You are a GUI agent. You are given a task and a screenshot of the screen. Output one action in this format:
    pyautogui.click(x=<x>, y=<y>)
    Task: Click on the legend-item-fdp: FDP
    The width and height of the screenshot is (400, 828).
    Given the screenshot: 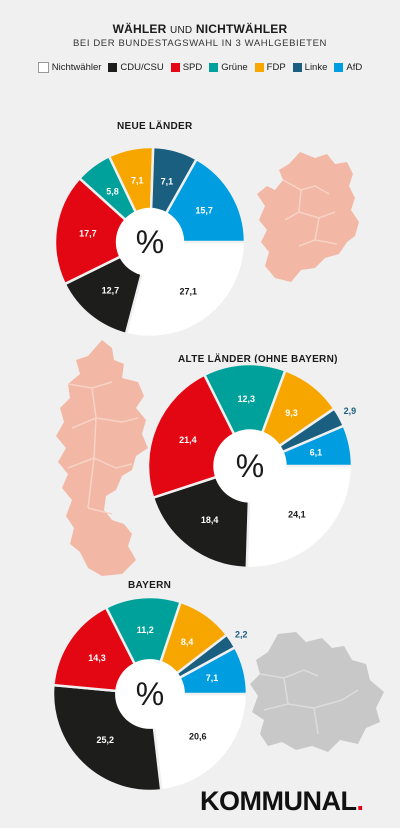 What is the action you would take?
    pyautogui.click(x=270, y=67)
    